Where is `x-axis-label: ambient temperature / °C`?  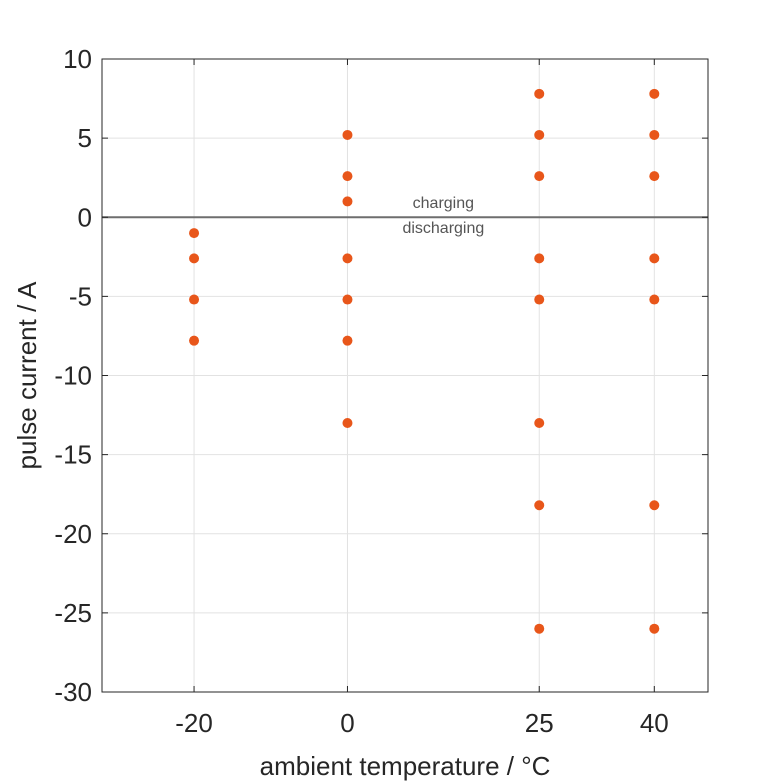
x-axis-label: ambient temperature / °C is located at coordinates (405, 766).